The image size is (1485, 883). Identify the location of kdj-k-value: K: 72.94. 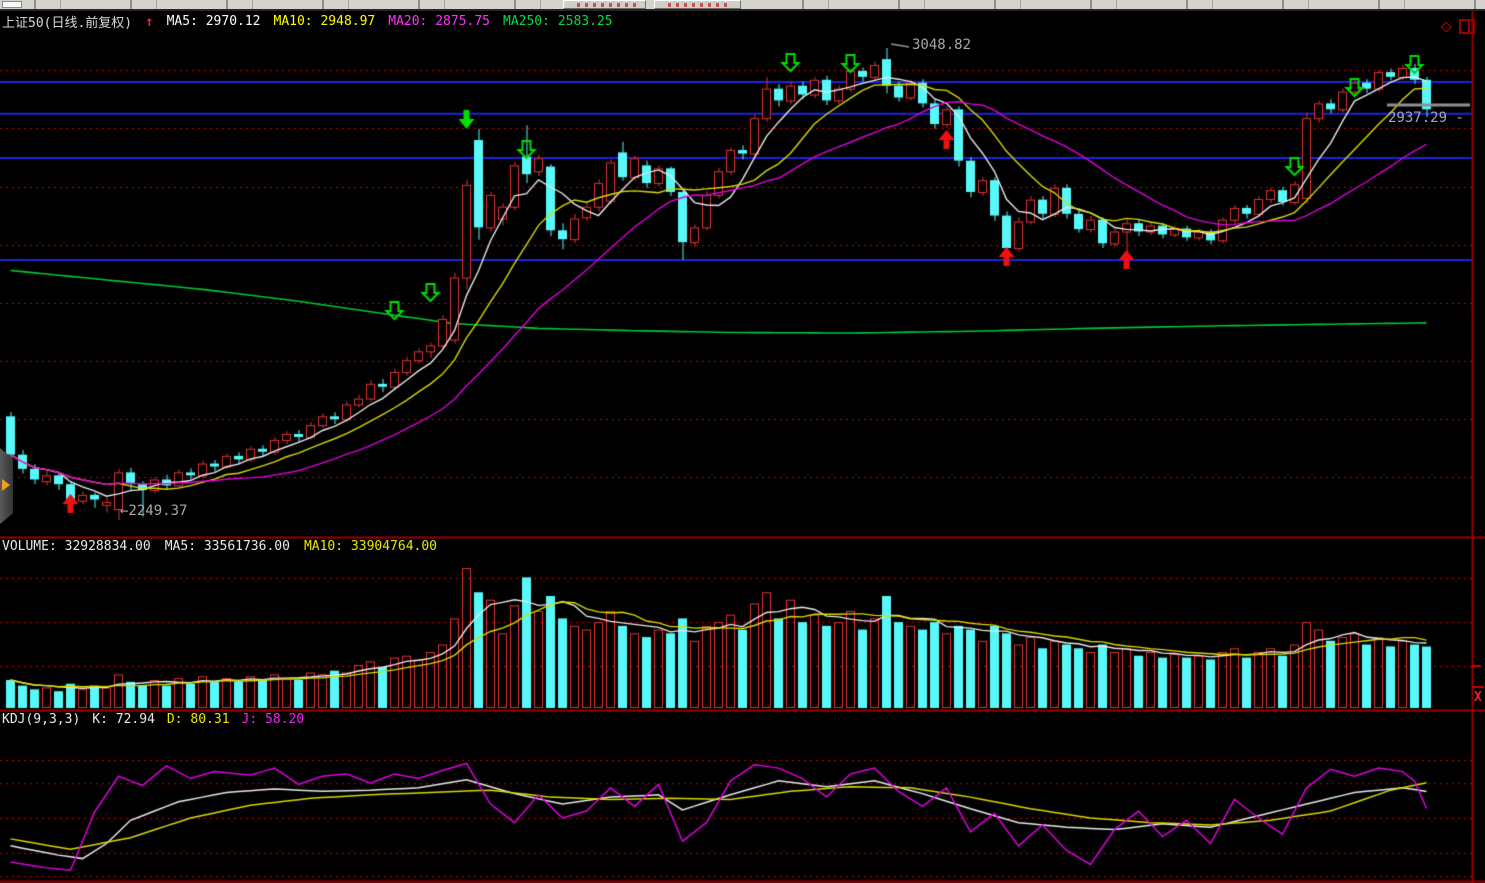
(123, 719).